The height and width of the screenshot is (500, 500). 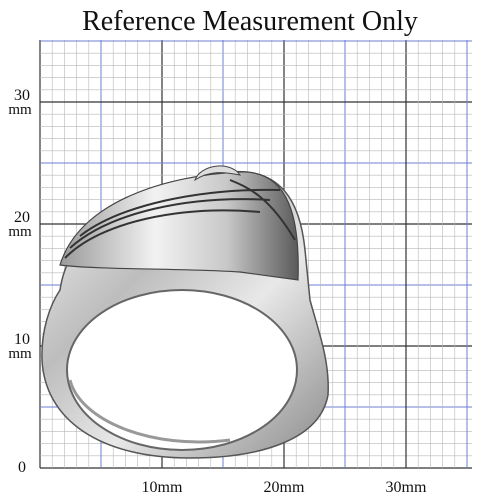 What do you see at coordinates (22, 339) in the screenshot?
I see `y-label-number: 10` at bounding box center [22, 339].